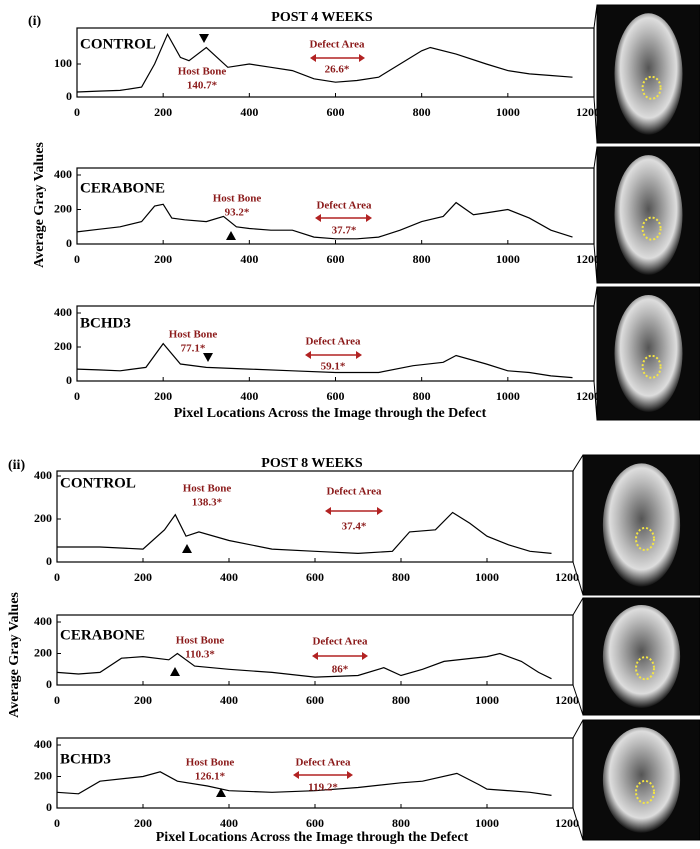 Image resolution: width=700 pixels, height=849 pixels. I want to click on chart-title: BCHD3, so click(85, 759).